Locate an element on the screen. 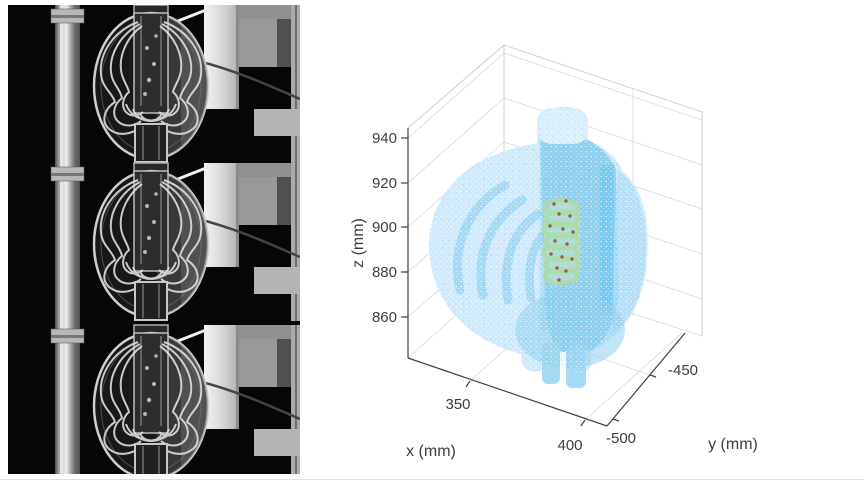 The image size is (864, 486). z-tick-label: 920 is located at coordinates (384, 183).